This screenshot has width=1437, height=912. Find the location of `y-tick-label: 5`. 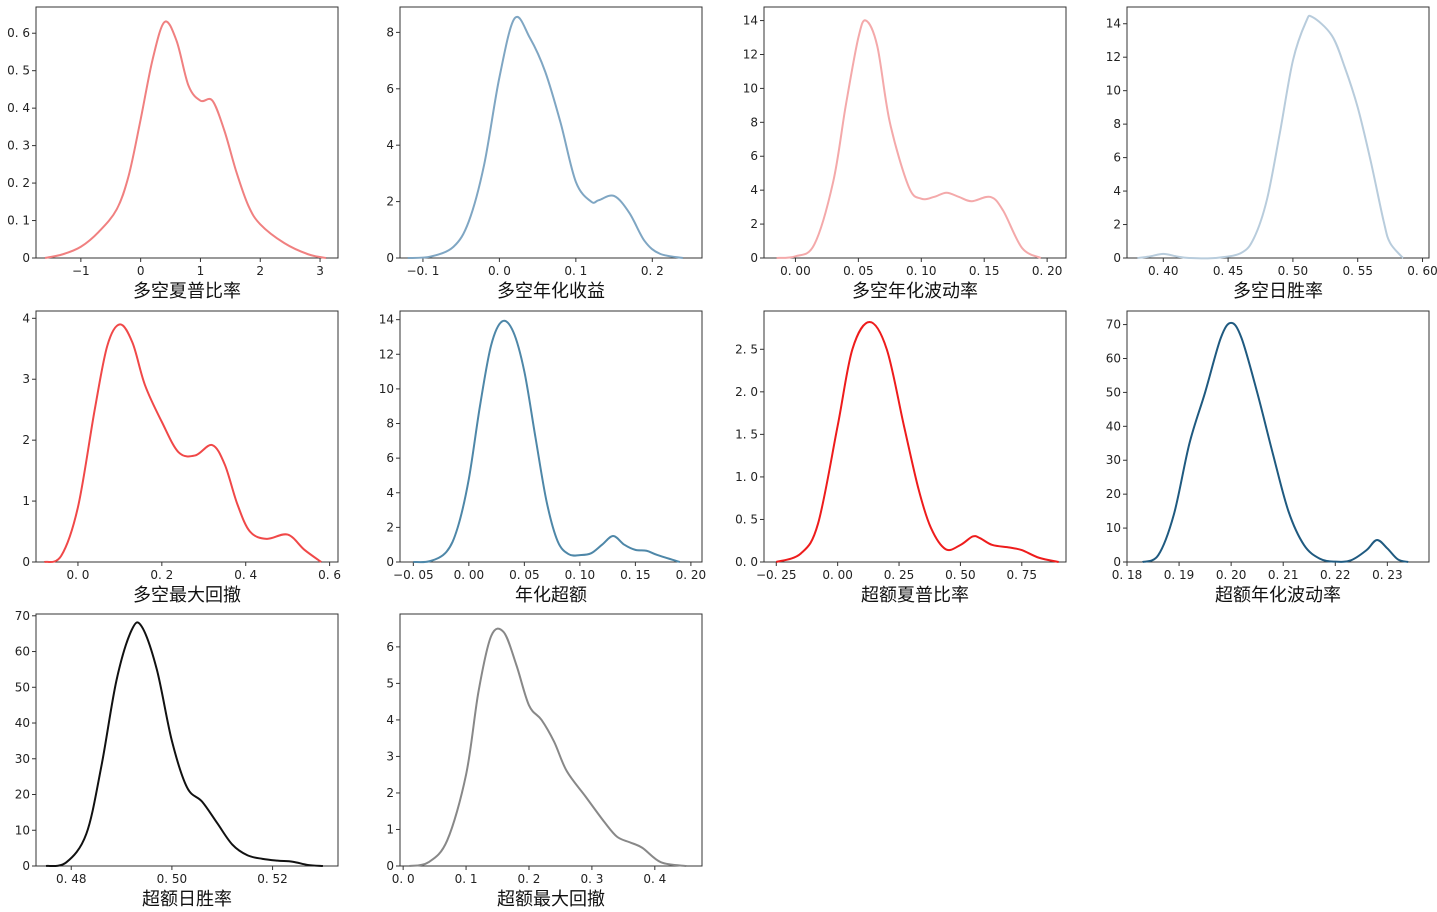

y-tick-label: 5 is located at coordinates (390, 683).